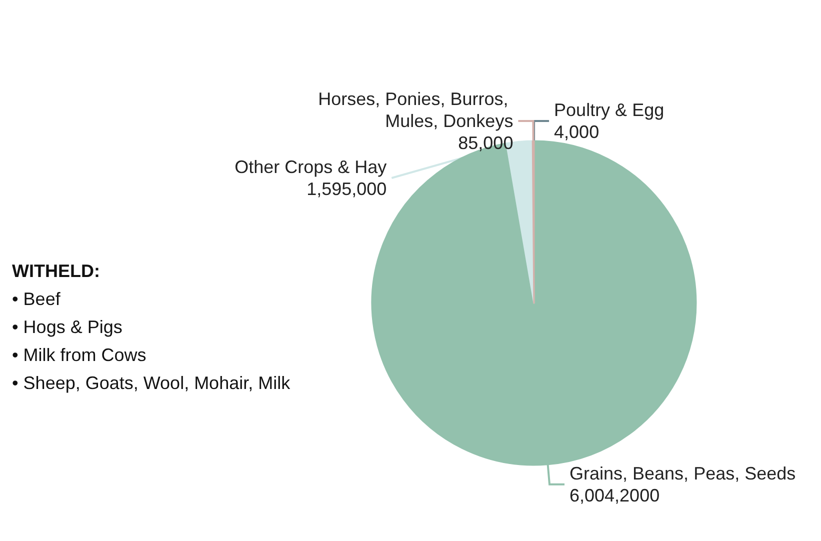 The height and width of the screenshot is (541, 821). I want to click on data-label: 4,000, so click(577, 132).